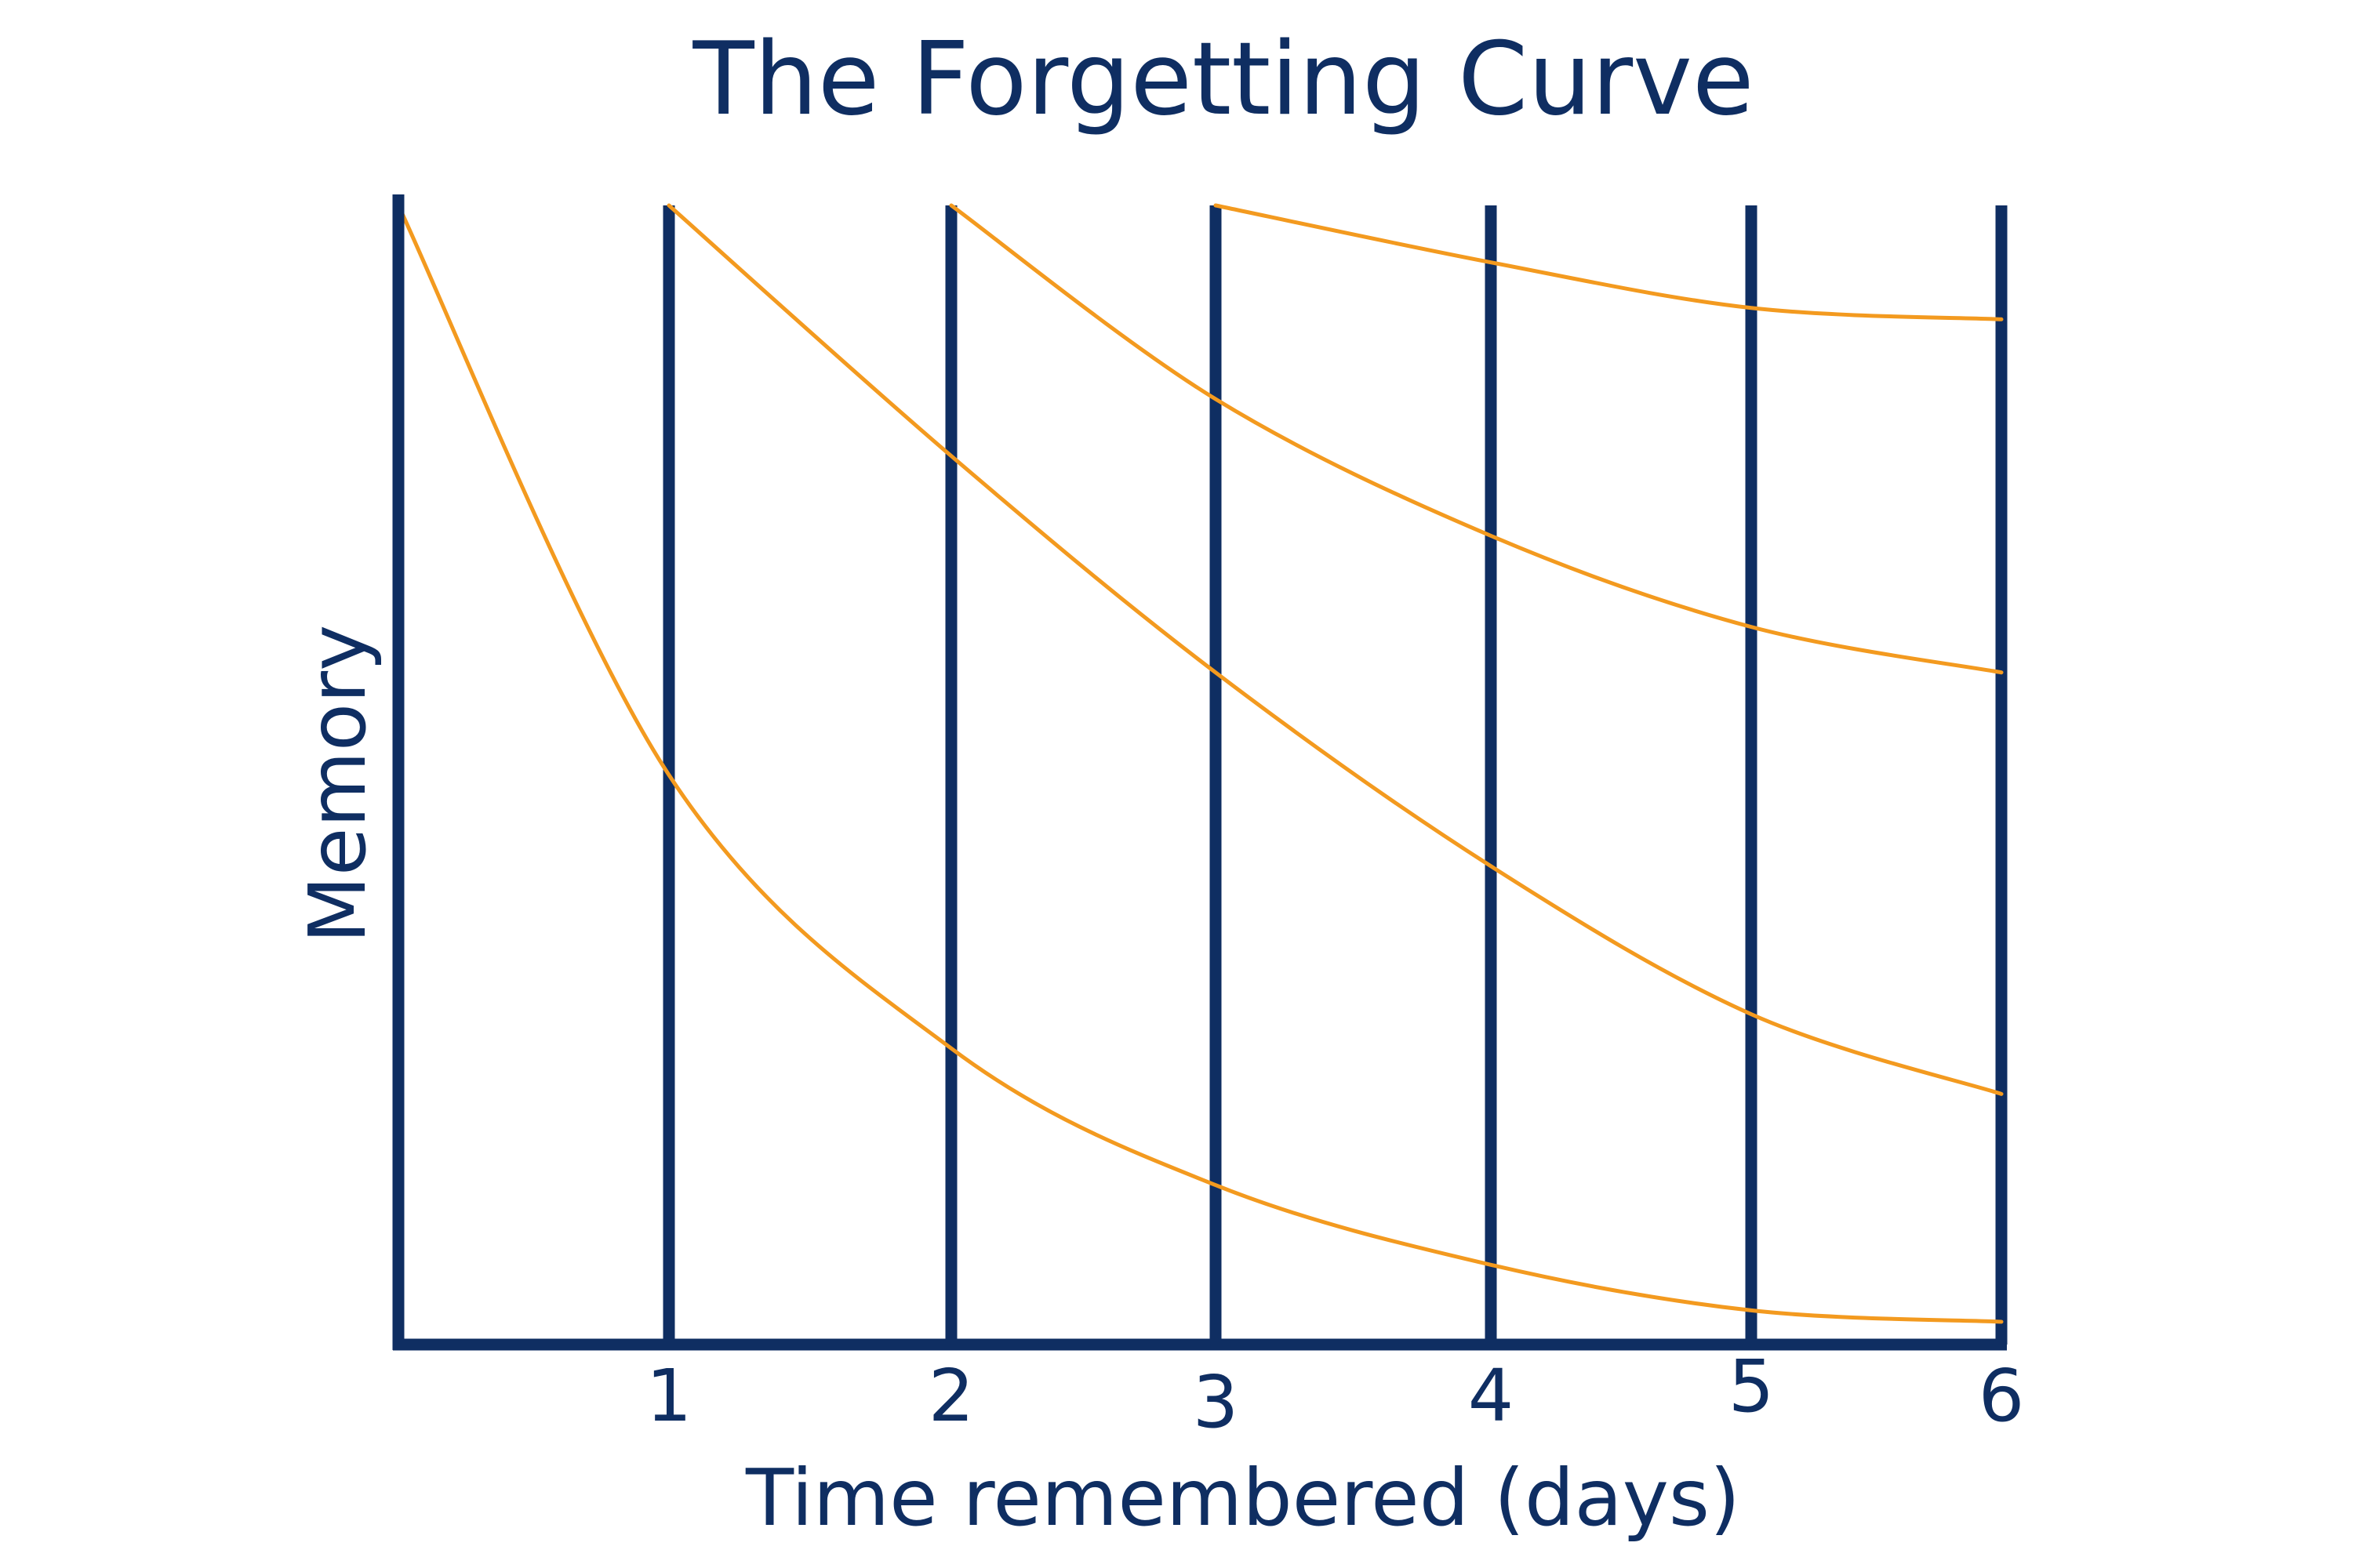  What do you see at coordinates (952, 1396) in the screenshot?
I see `x-tick-label: 2` at bounding box center [952, 1396].